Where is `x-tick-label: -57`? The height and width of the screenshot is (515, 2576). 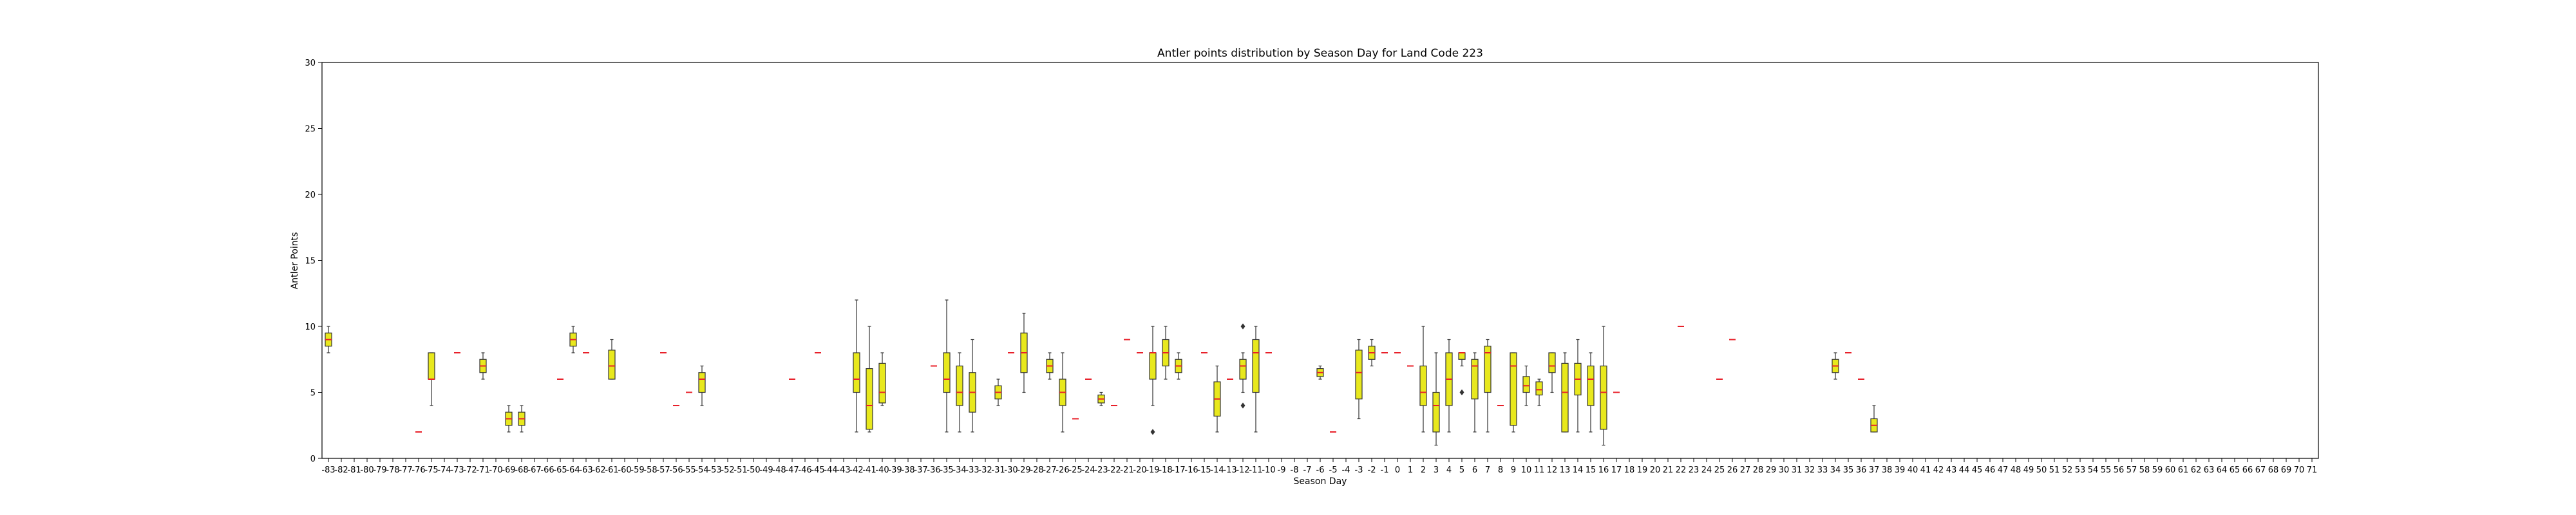
x-tick-label: -57 is located at coordinates (663, 470).